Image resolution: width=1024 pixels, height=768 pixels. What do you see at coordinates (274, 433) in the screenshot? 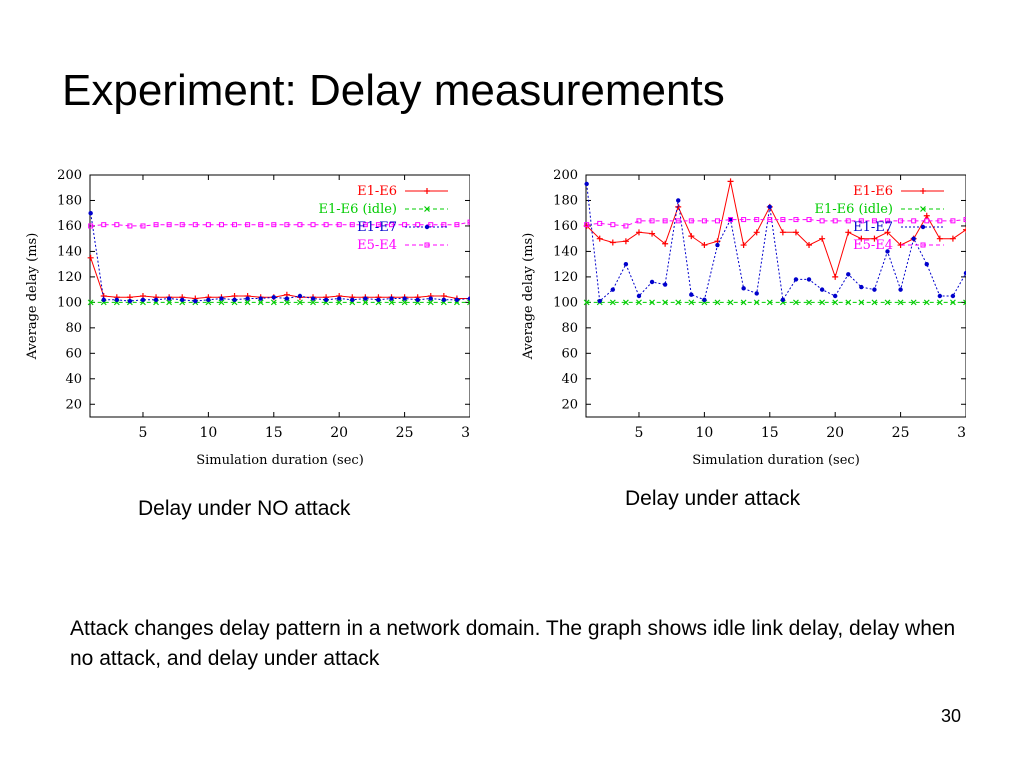
I see `chart0-xtick-label: 15` at bounding box center [274, 433].